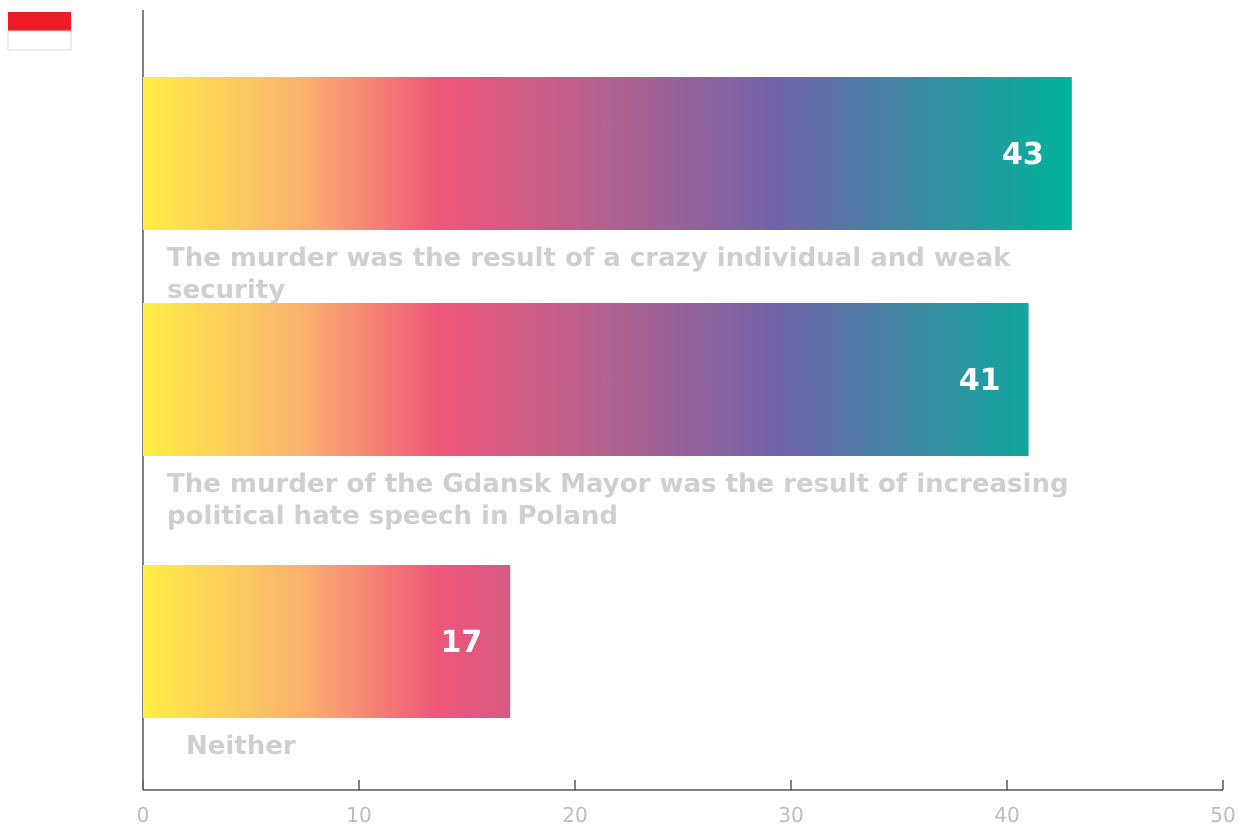 The image size is (1242, 827). I want to click on category-label-box: Neither, so click(241, 746).